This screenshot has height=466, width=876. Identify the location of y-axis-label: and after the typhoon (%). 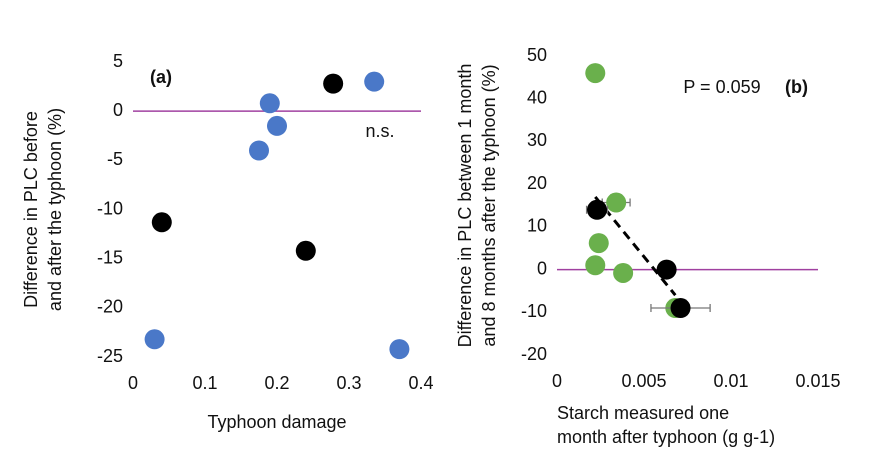
(55, 209).